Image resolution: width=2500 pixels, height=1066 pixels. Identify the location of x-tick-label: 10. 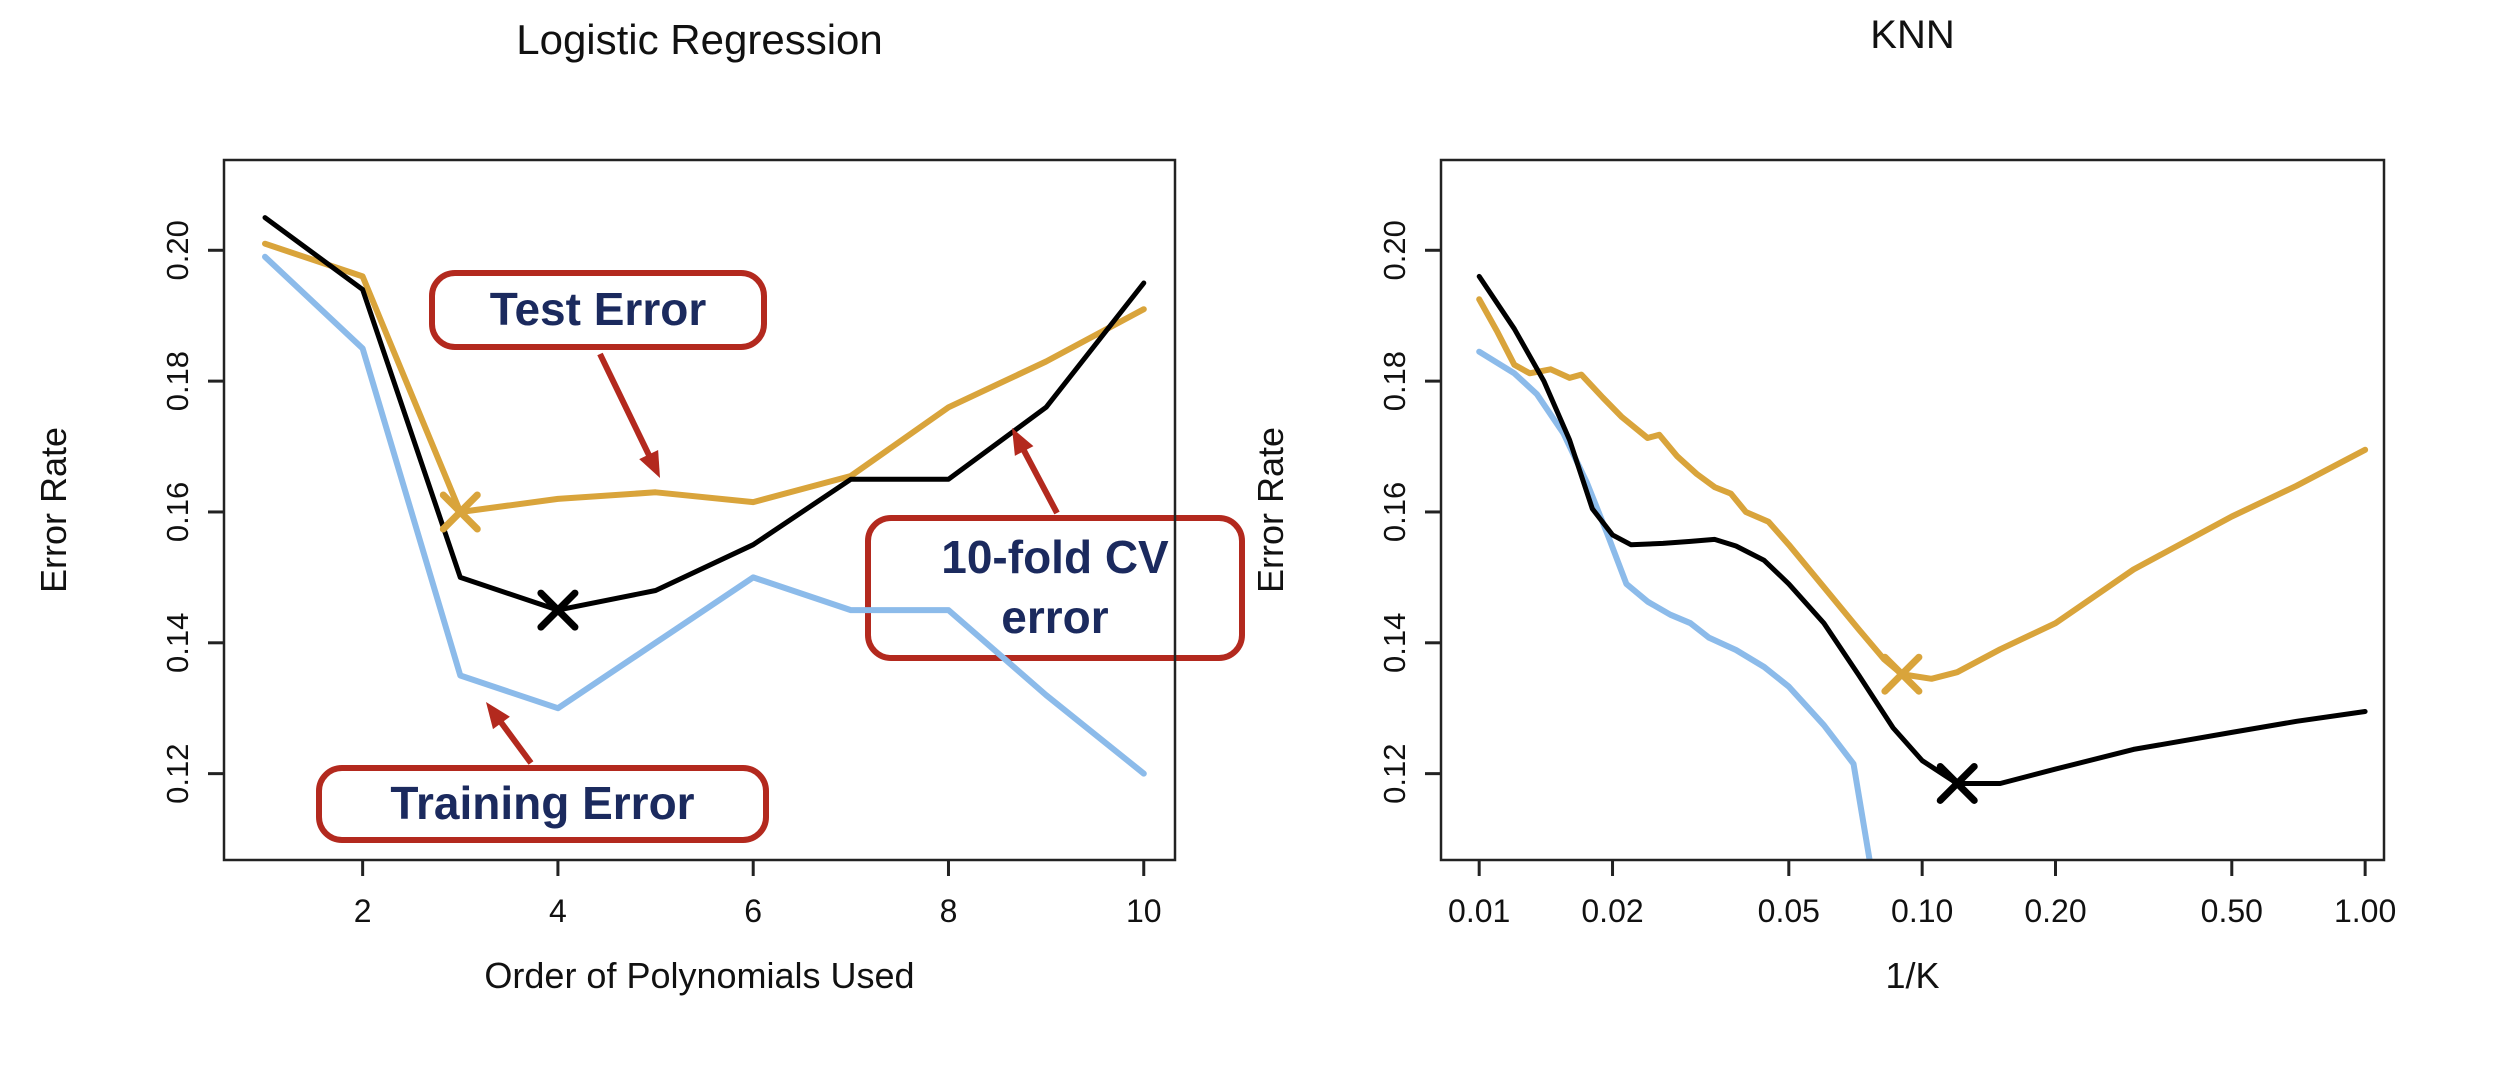
(1144, 911).